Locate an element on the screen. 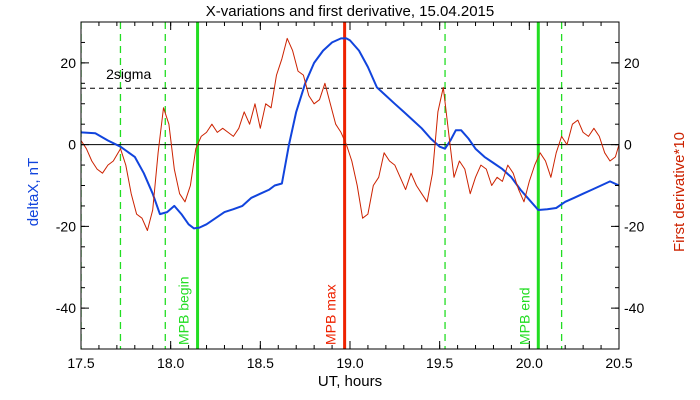  y-tick-label-right-0: 20 is located at coordinates (632, 63).